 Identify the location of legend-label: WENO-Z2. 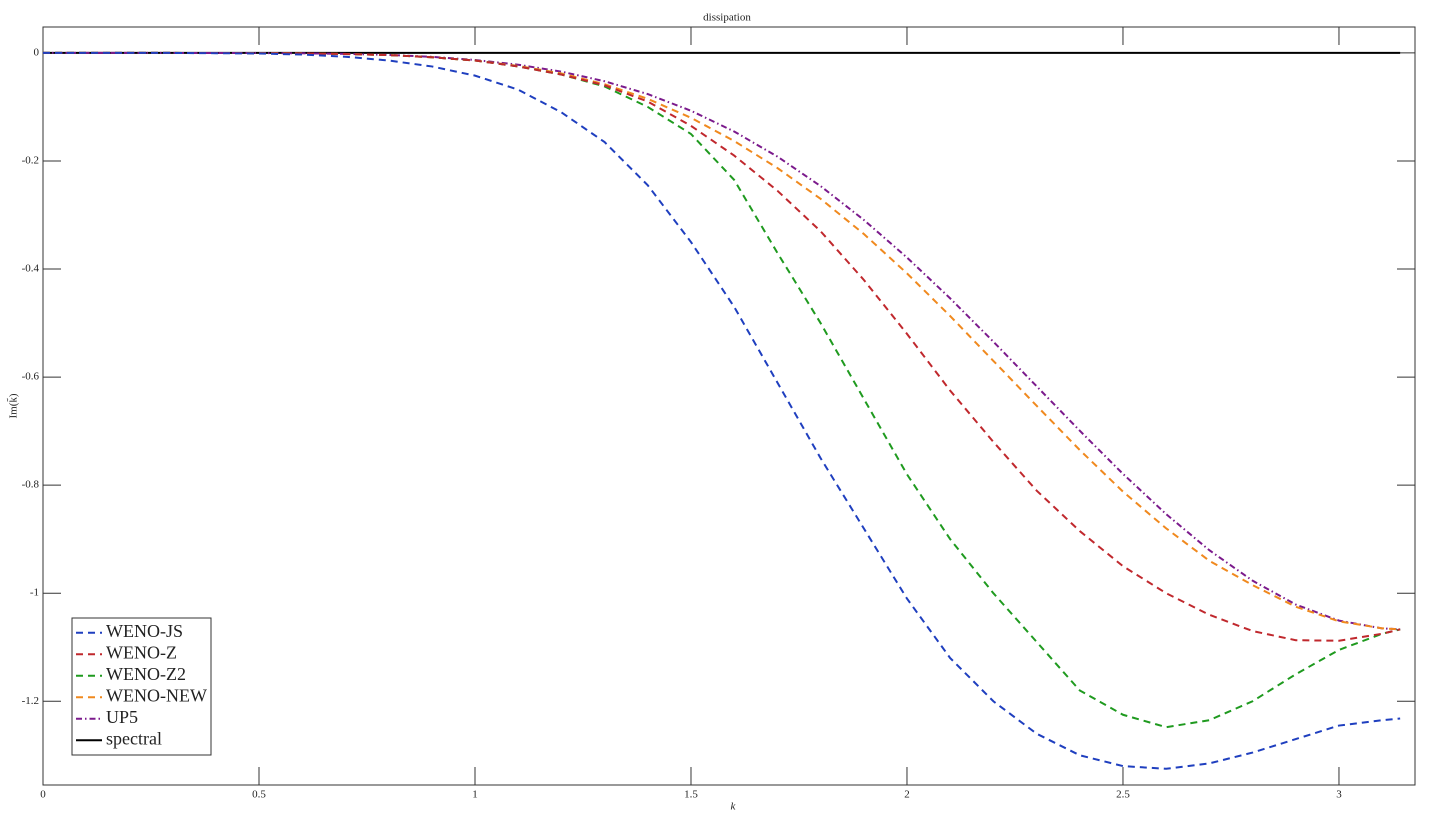
(146, 674).